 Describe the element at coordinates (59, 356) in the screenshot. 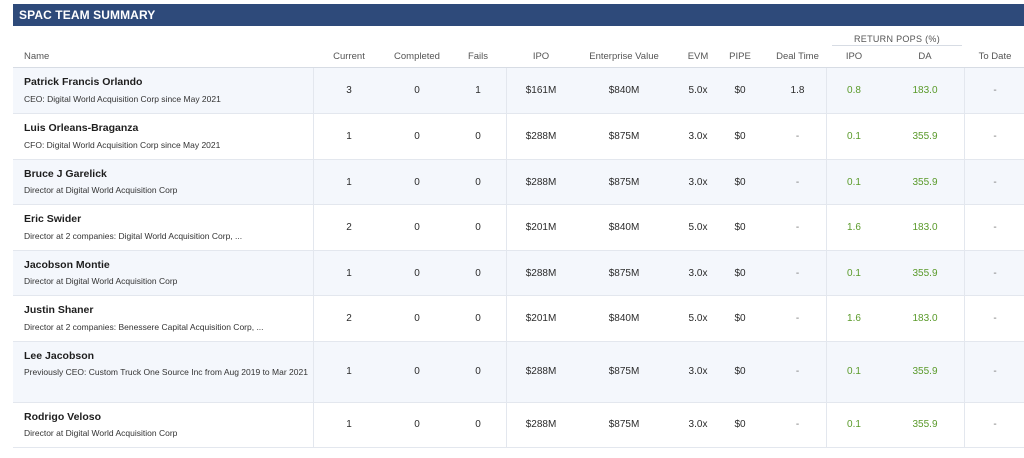

I see `person-name: Lee Jacobson` at that location.